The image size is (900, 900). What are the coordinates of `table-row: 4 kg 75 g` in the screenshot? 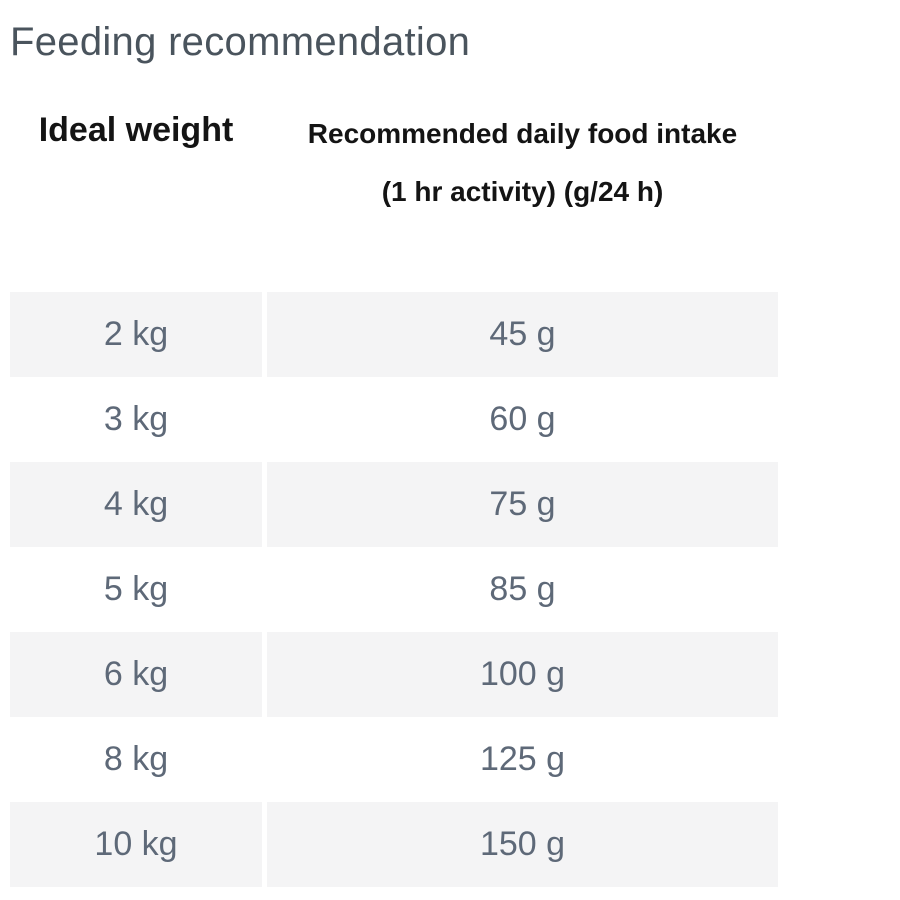 It's located at (394, 504).